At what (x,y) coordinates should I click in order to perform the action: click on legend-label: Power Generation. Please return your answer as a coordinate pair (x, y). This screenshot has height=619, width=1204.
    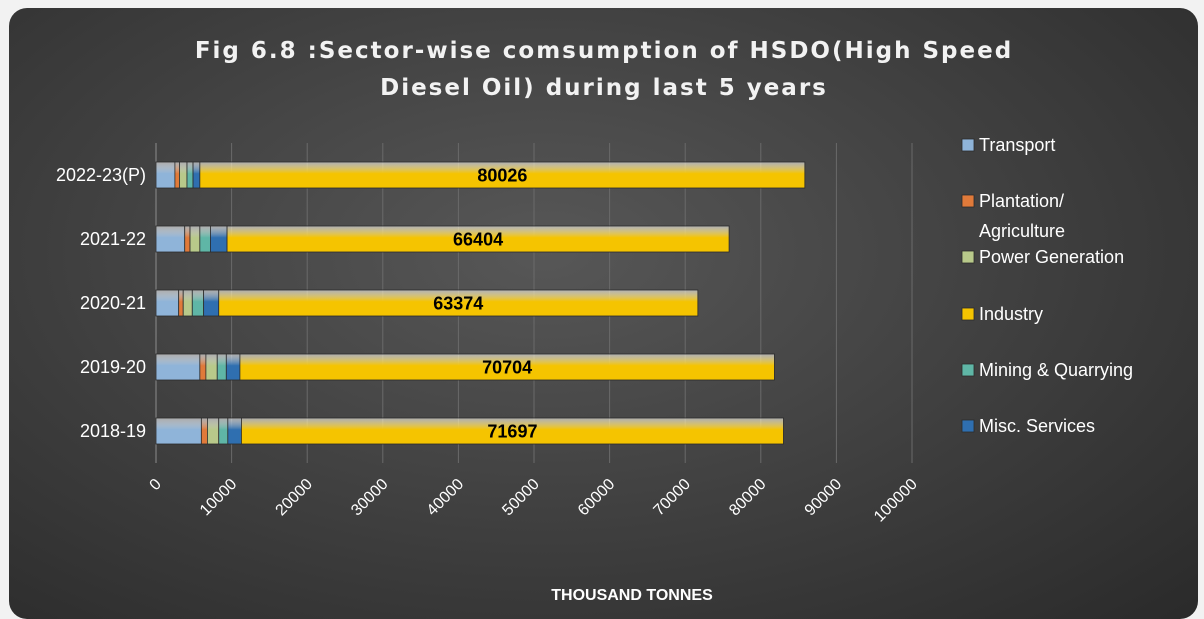
    Looking at the image, I should click on (1051, 257).